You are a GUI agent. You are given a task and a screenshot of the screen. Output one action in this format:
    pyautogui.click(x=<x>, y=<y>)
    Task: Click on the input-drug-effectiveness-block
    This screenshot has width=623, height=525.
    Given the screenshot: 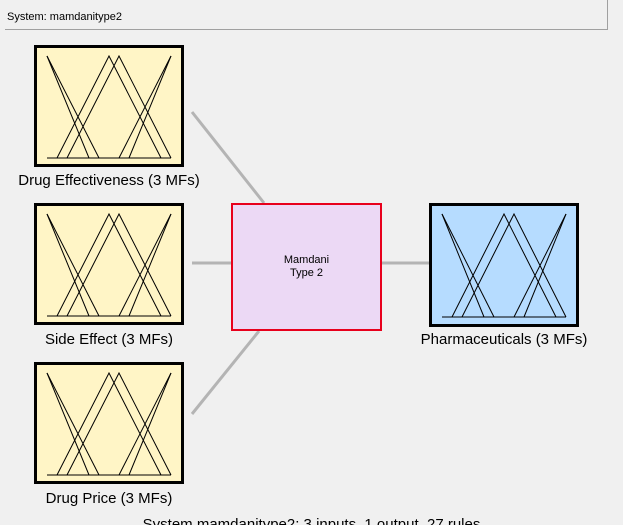 What is the action you would take?
    pyautogui.click(x=109, y=106)
    